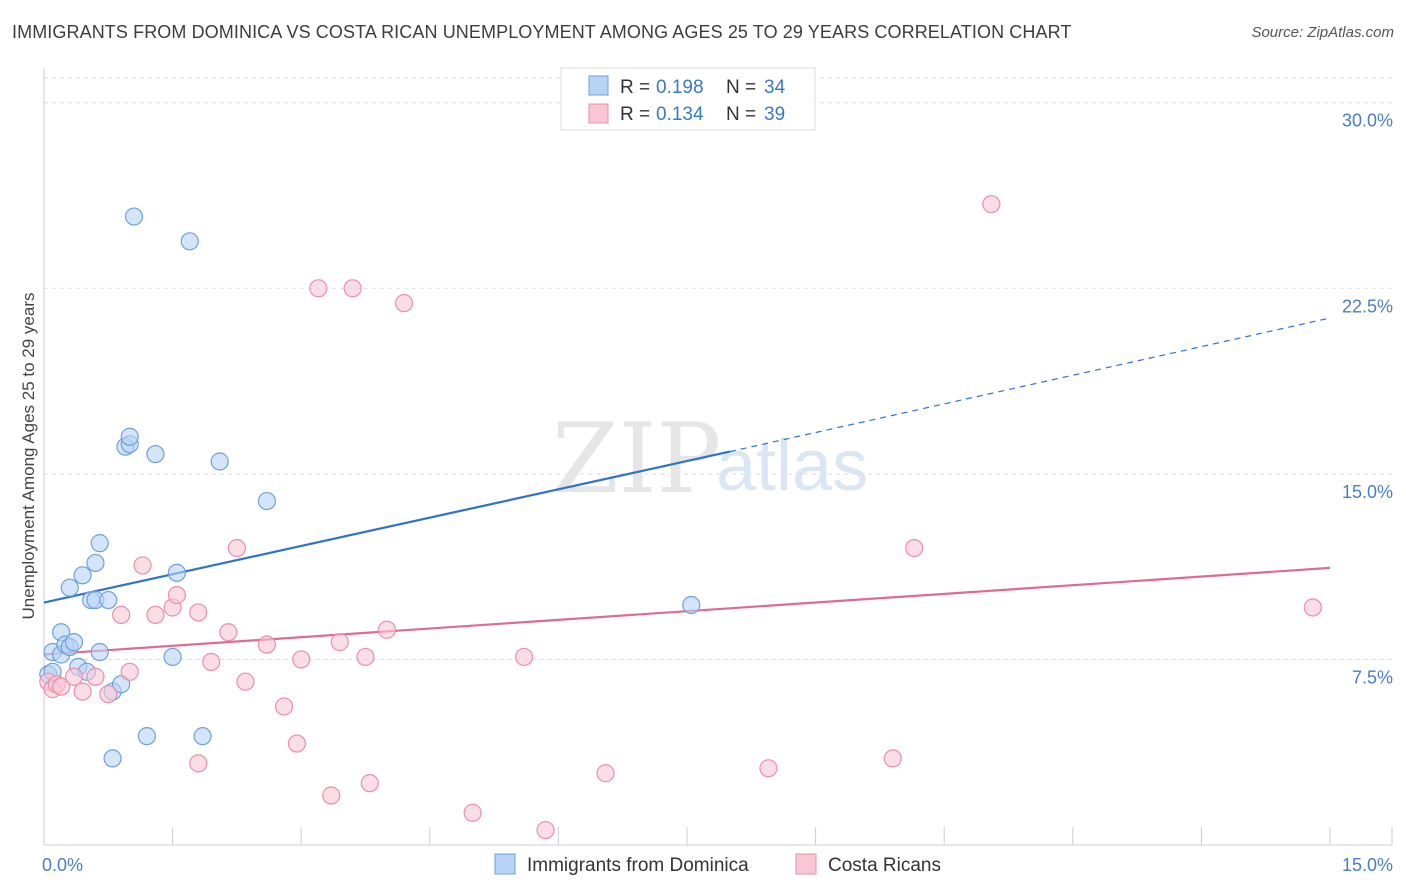 The image size is (1406, 892). I want to click on y-tick-labels: 7.5% 15.0% 22.5% 30.0%, so click(1367, 399).